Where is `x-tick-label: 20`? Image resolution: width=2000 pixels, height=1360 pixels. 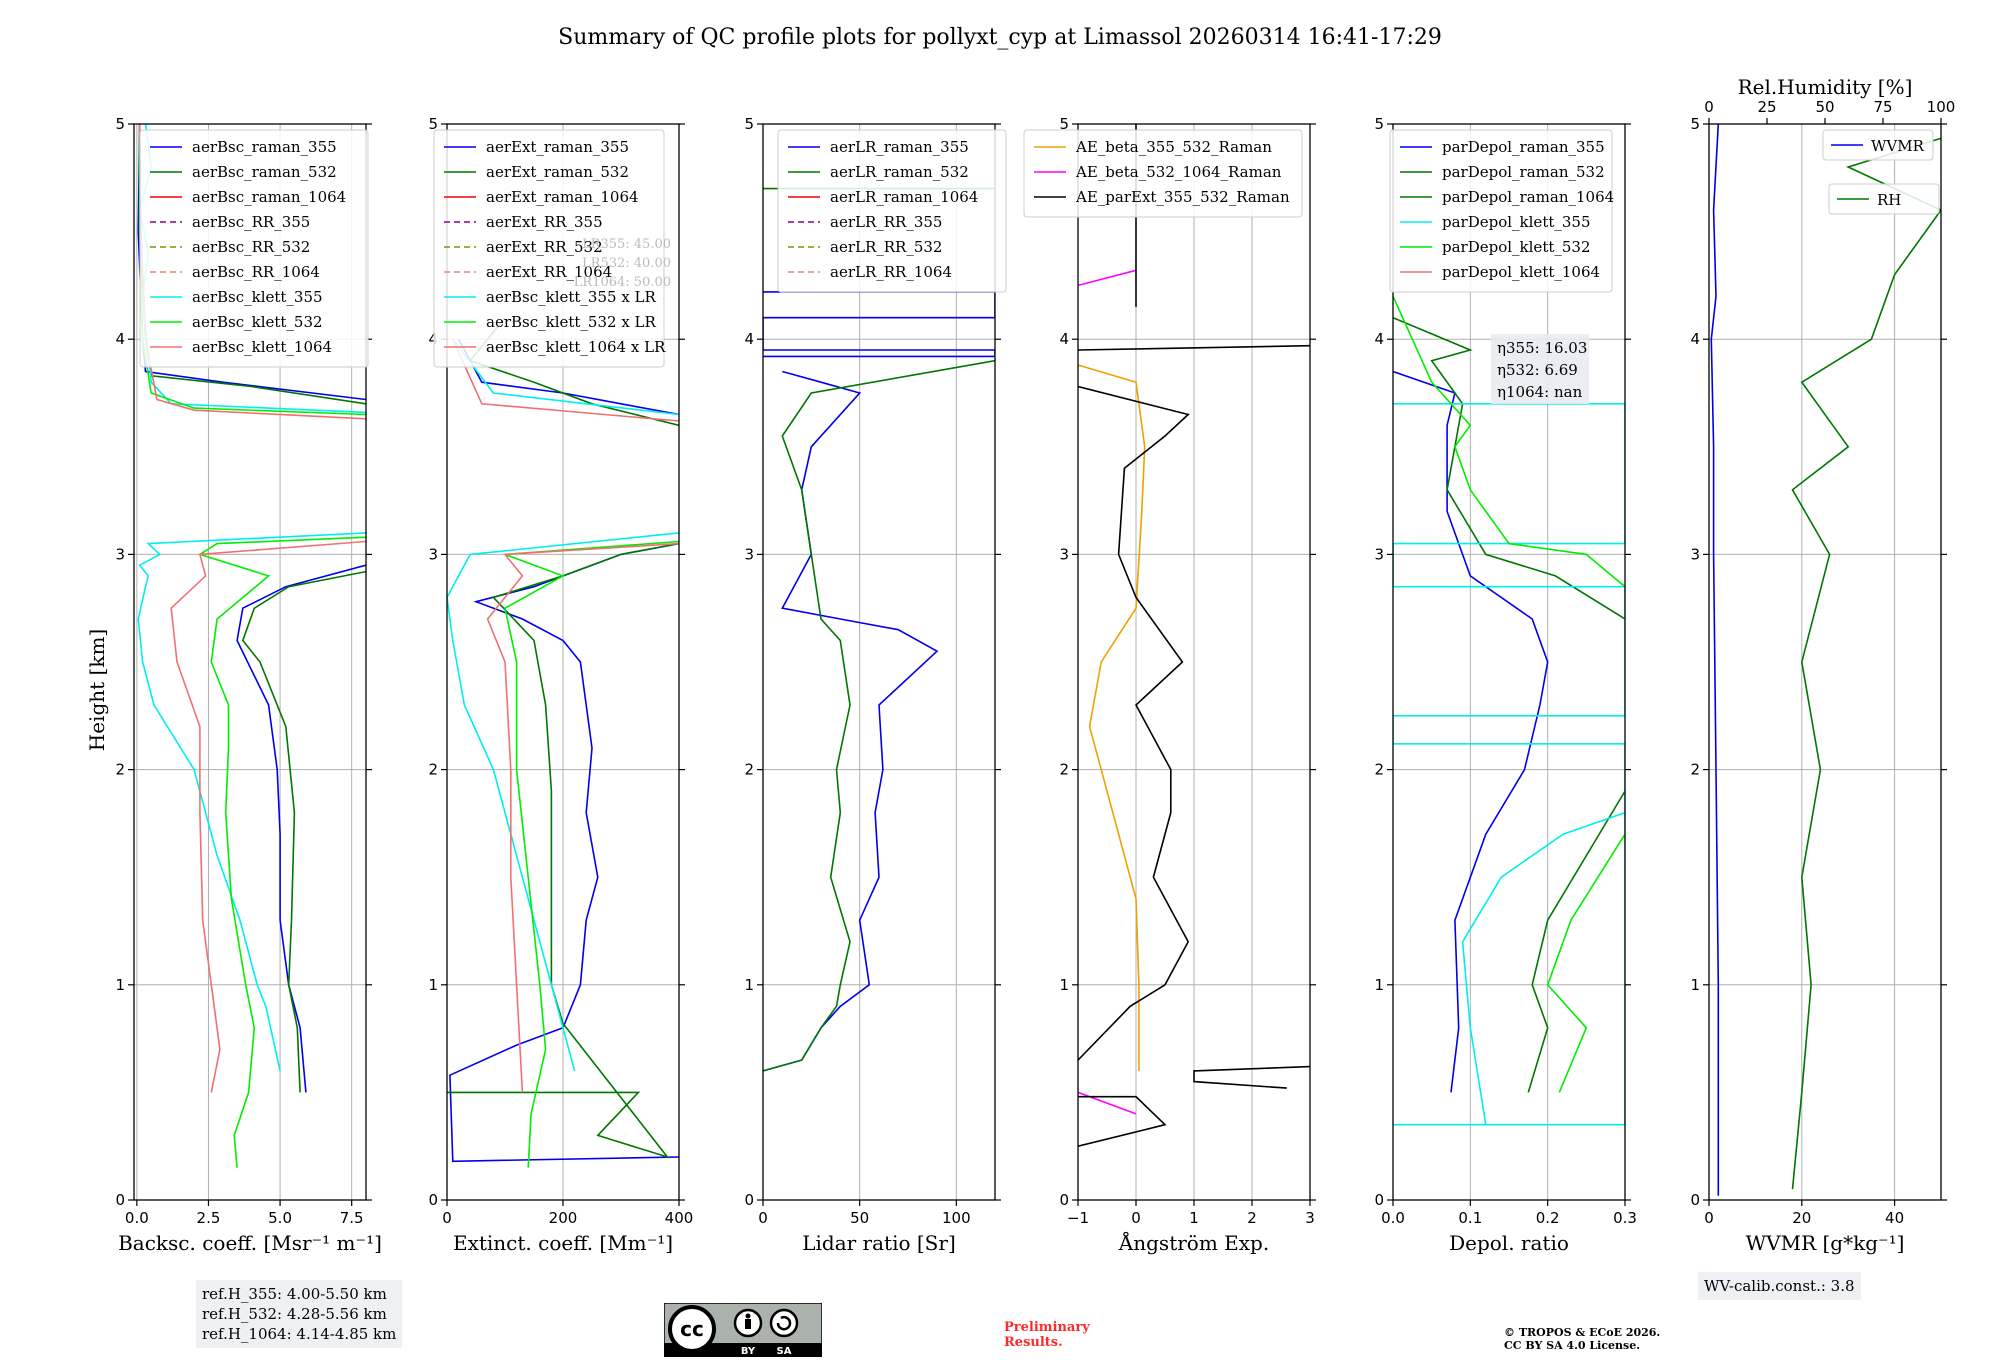
x-tick-label: 20 is located at coordinates (1801, 1218).